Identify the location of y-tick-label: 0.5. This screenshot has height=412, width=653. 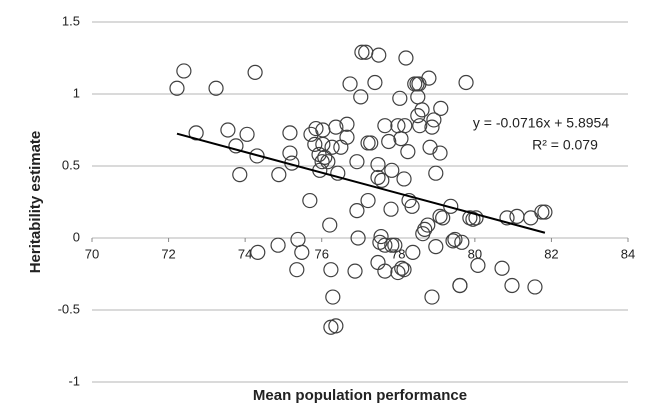
(71, 164).